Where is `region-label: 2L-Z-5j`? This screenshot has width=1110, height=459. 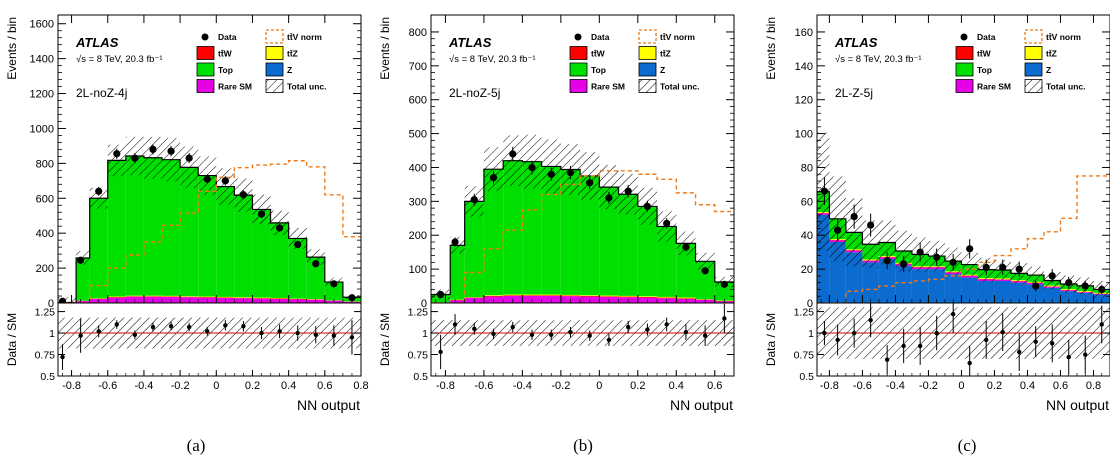 region-label: 2L-Z-5j is located at coordinates (854, 93).